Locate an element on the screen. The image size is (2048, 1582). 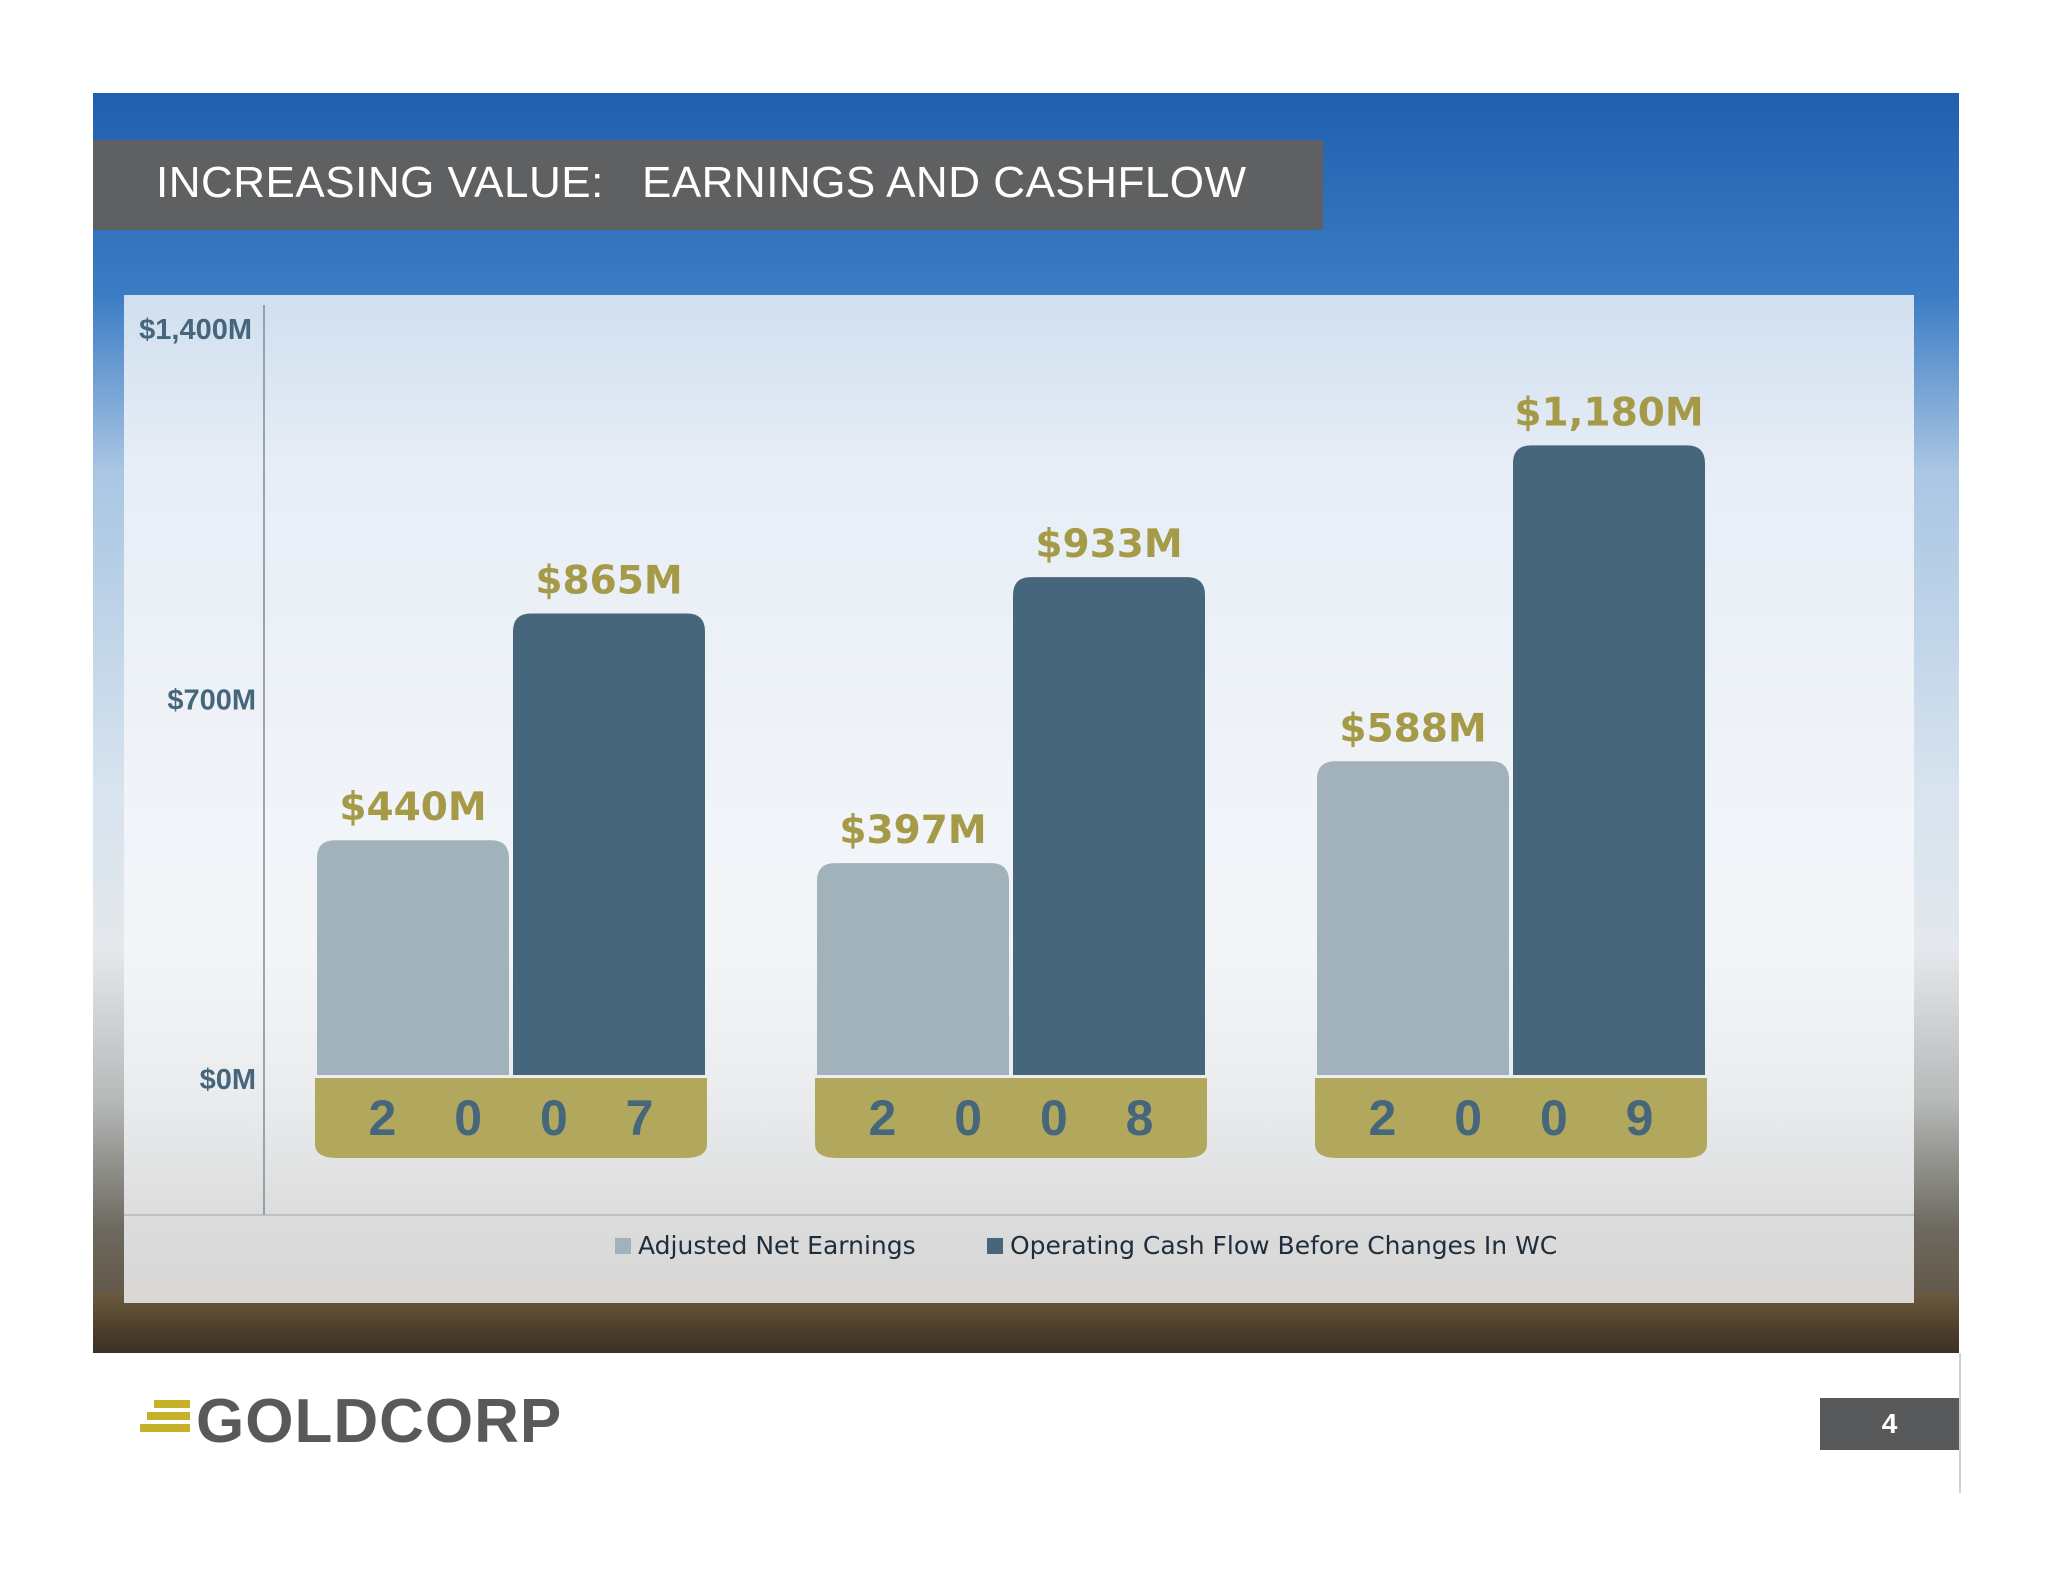
x-tick-label: 2 0 0 8 is located at coordinates (1022, 1118).